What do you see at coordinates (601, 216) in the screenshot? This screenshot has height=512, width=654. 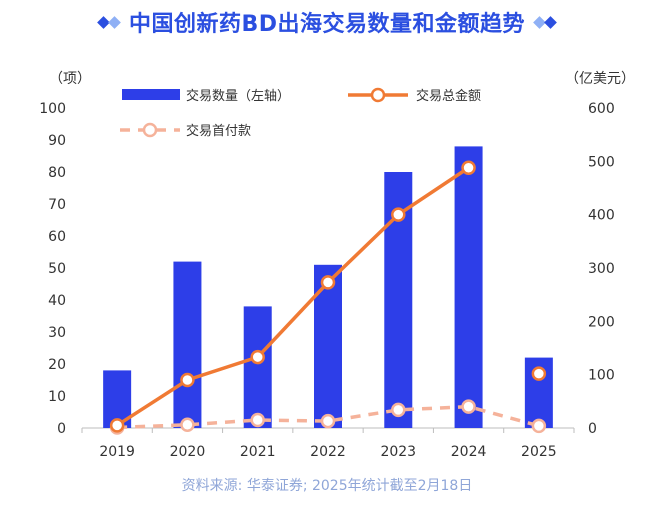 I see `y-right-tick-label: 400` at bounding box center [601, 216].